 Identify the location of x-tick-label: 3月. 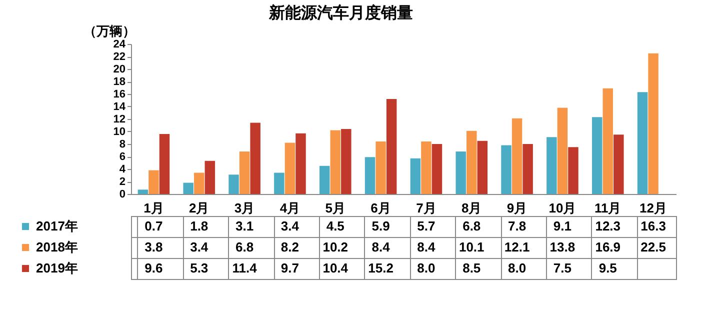
(244, 208).